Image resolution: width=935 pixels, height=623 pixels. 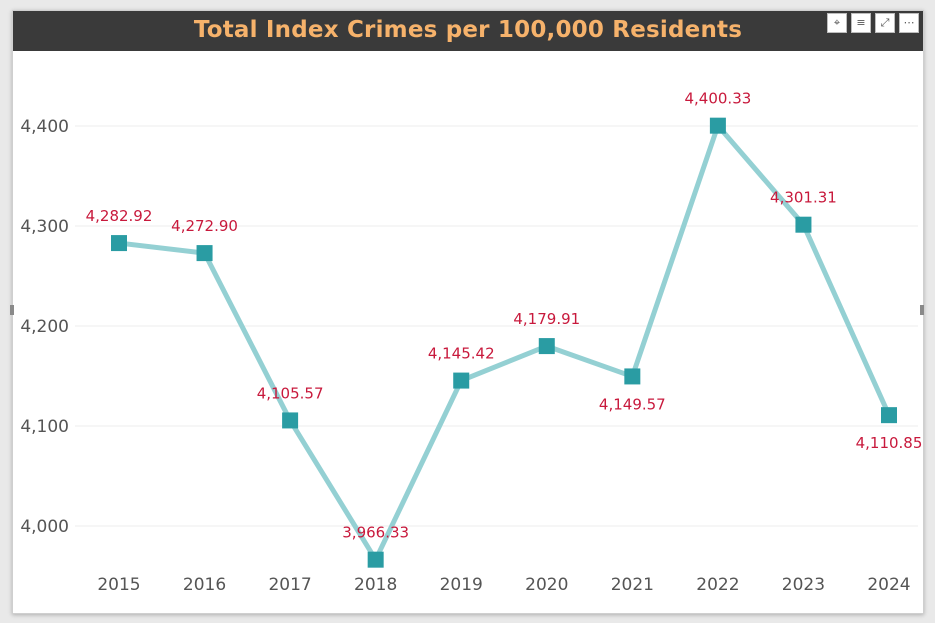 I want to click on filter-icon: ≡, so click(x=861, y=22).